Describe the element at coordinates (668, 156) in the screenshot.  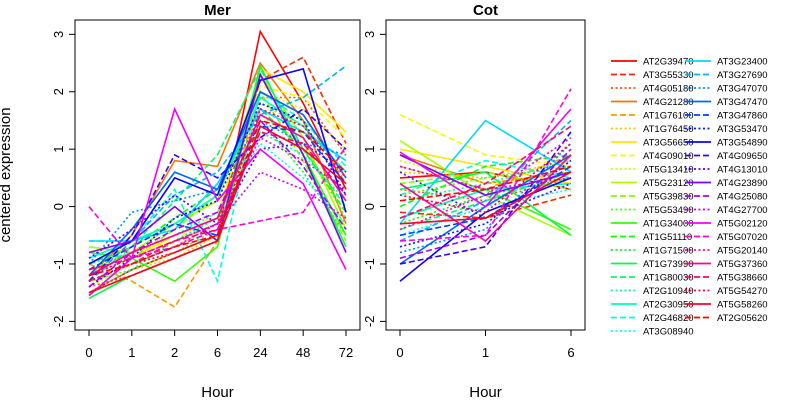
I see `legend-label: AT4G09010` at that location.